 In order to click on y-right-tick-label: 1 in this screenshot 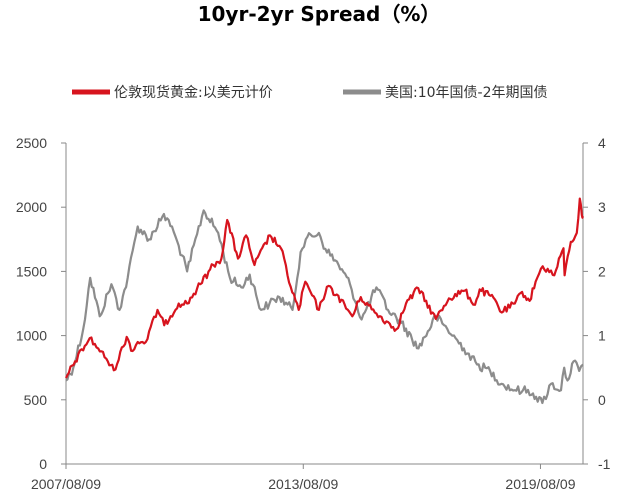, I will do `click(602, 336)`.